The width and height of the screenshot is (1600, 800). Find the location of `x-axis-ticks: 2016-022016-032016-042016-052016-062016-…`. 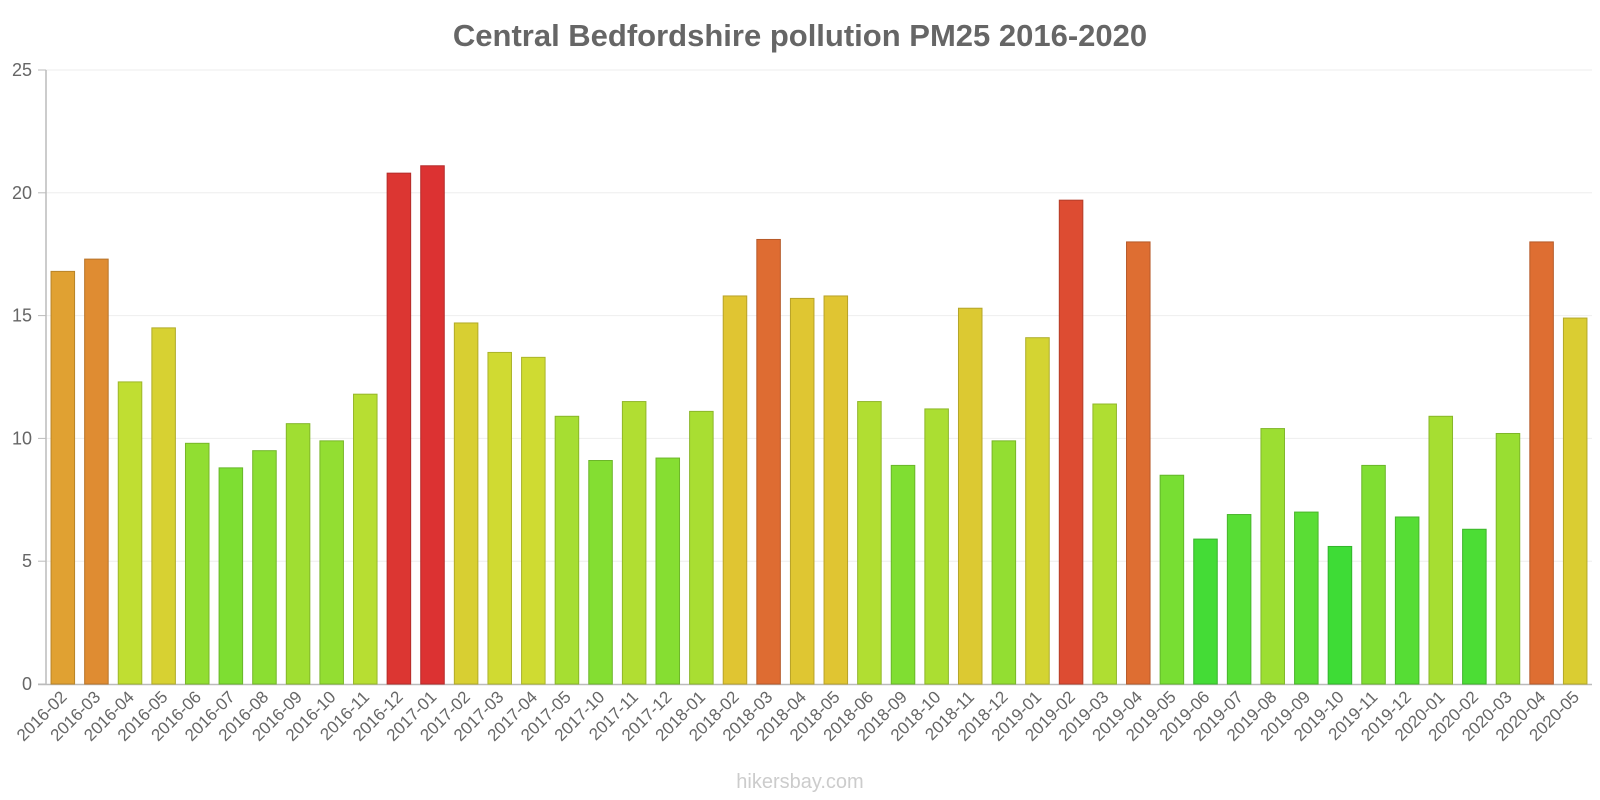

x-axis-ticks: 2016-022016-032016-042016-052016-062016-… is located at coordinates (798, 716).